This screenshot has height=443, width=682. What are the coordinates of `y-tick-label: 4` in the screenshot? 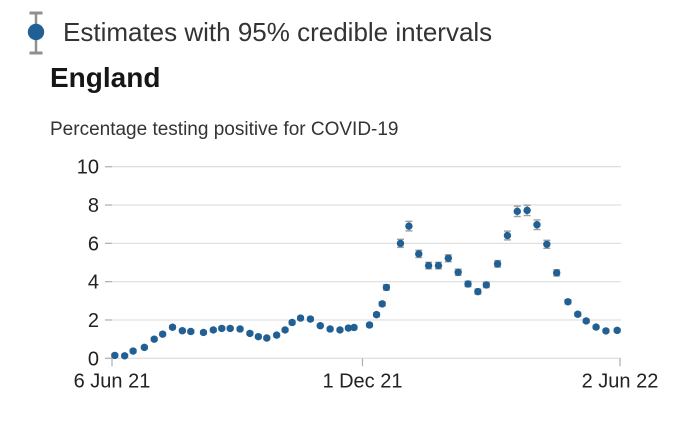 It's located at (93, 283).